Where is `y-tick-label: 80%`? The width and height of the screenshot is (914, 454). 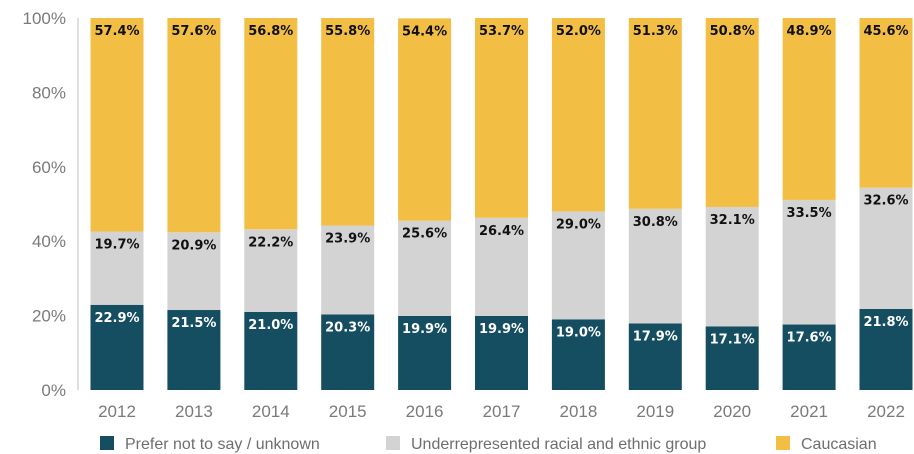
y-tick-label: 80% is located at coordinates (49, 92).